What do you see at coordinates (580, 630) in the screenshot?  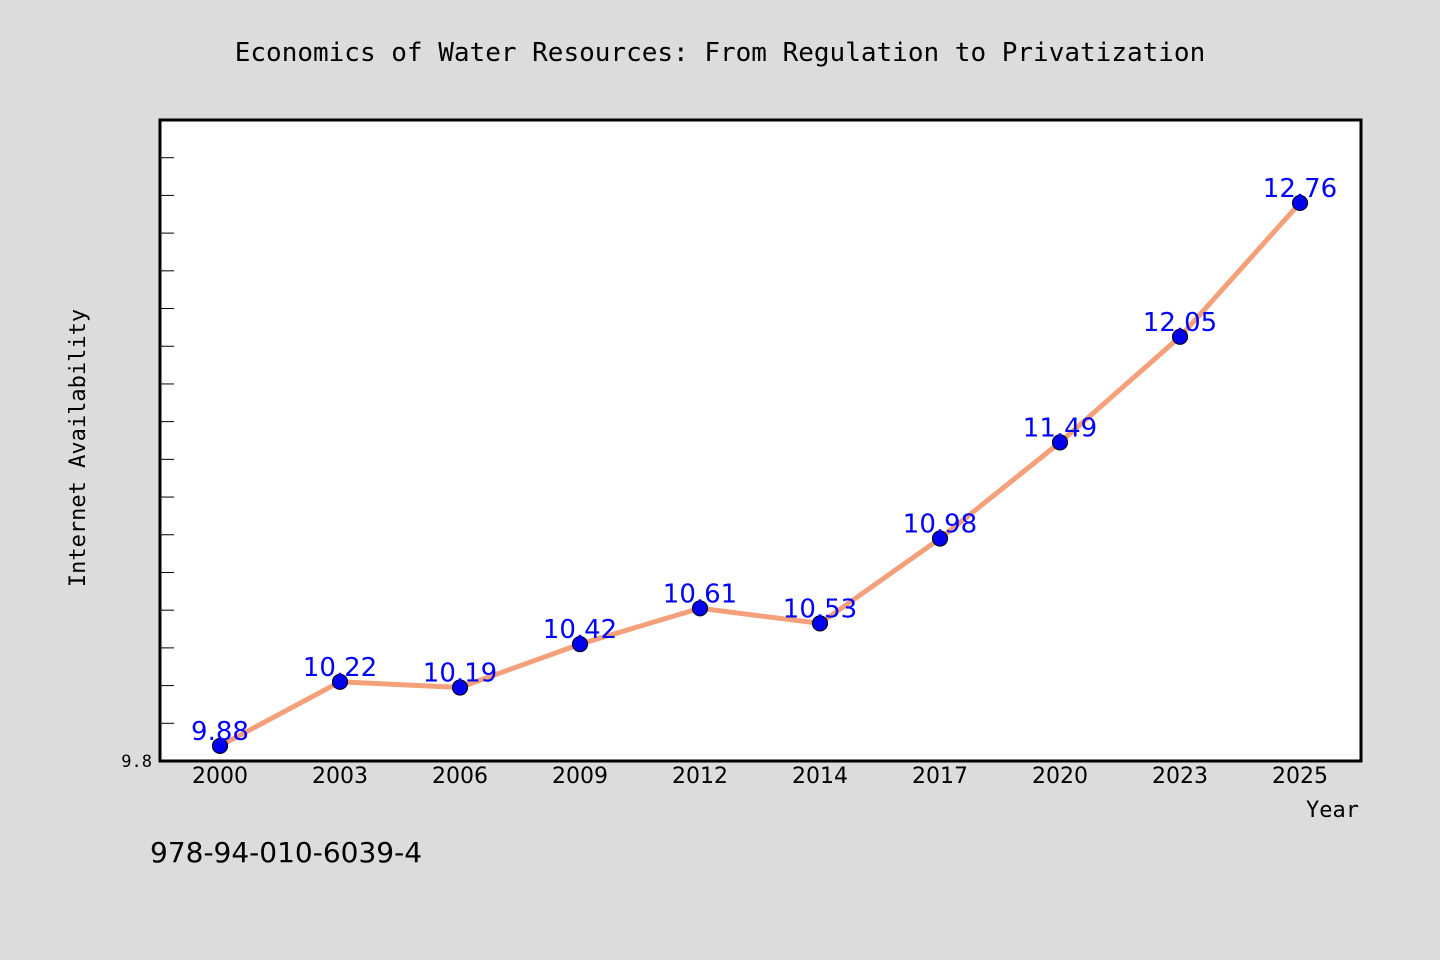 I see `data-label: 10.42` at bounding box center [580, 630].